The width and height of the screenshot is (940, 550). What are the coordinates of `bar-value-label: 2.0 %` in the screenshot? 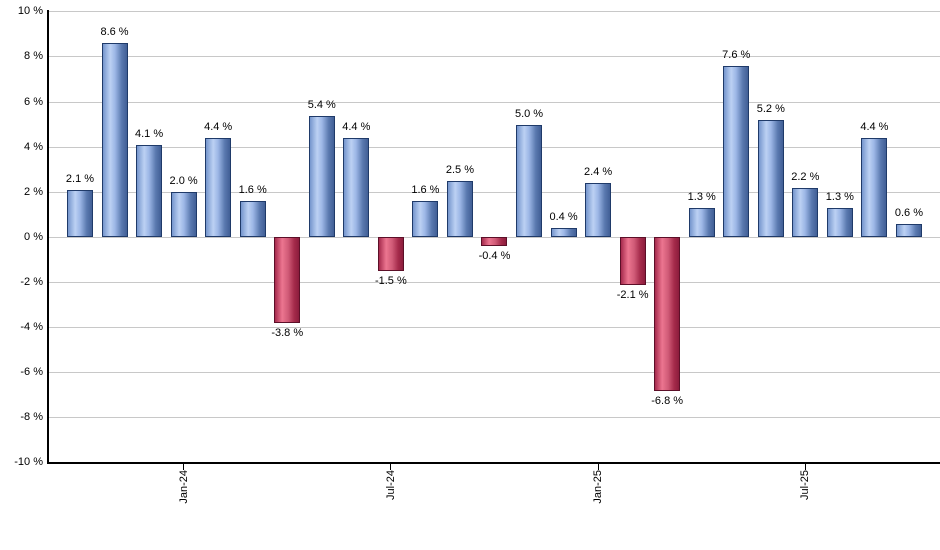 It's located at (183, 181).